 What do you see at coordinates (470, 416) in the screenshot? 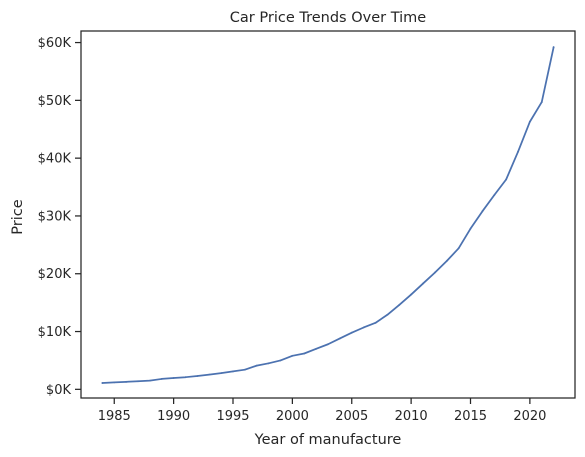
I see `x-tick-label: 2015` at bounding box center [470, 416].